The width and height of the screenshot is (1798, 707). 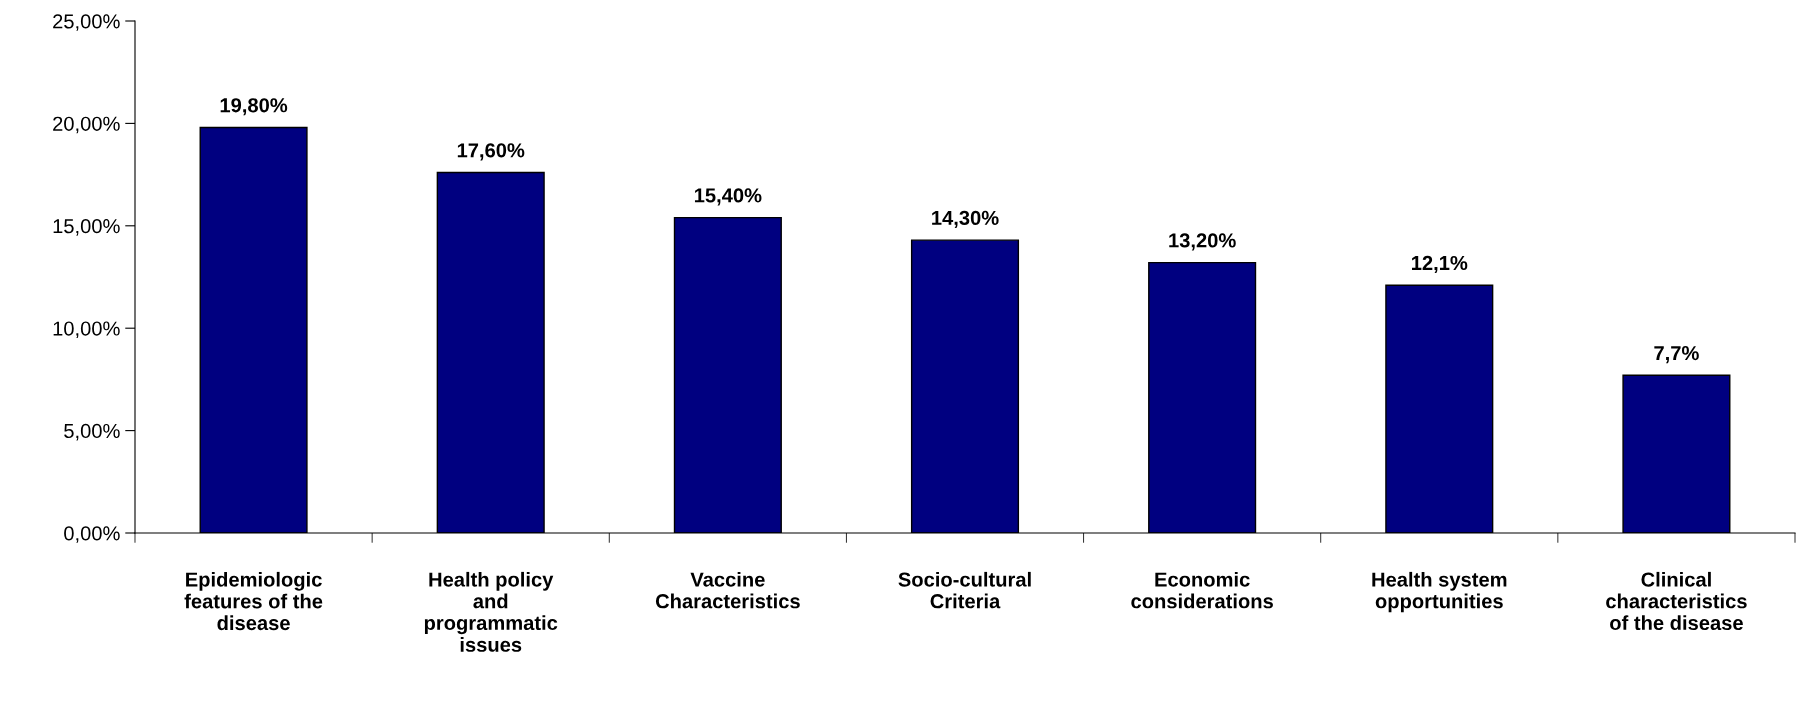 I want to click on data-label: 12,1%, so click(x=1440, y=264).